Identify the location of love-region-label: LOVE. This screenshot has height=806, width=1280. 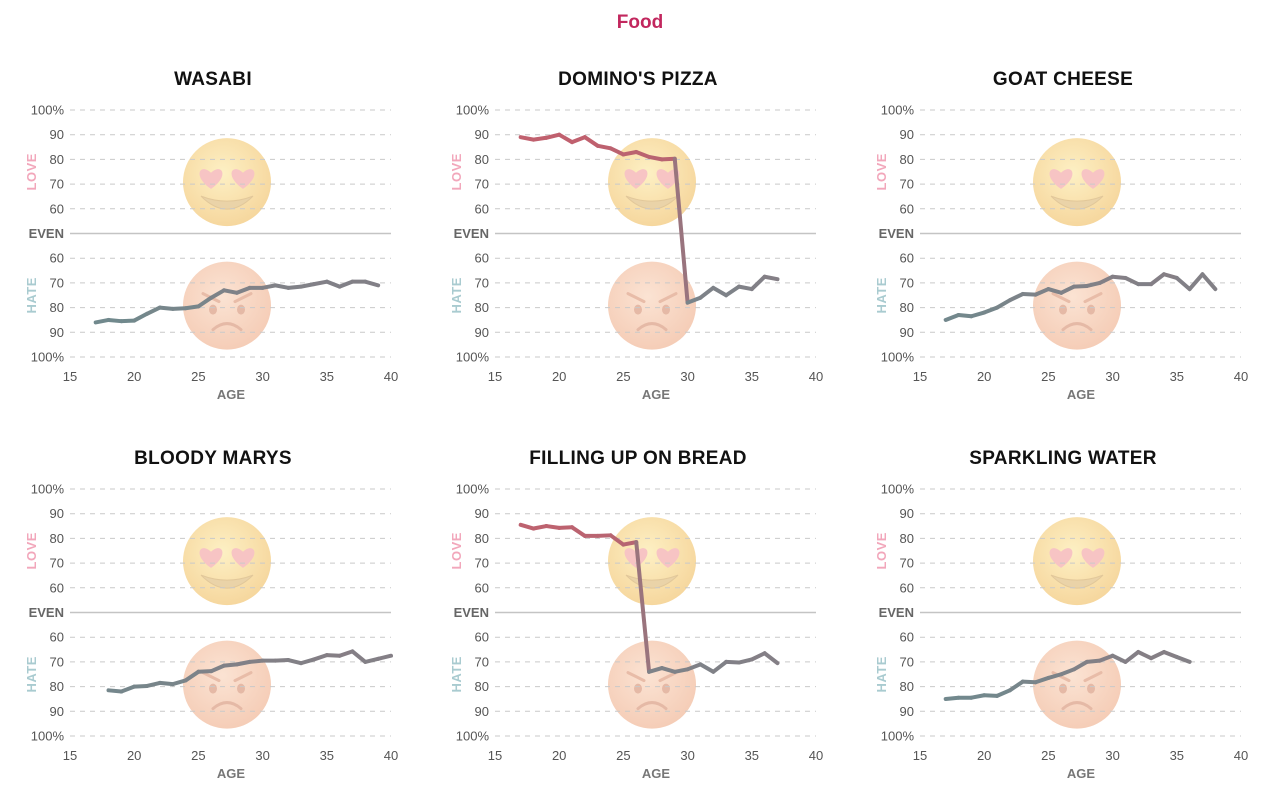
(31, 550).